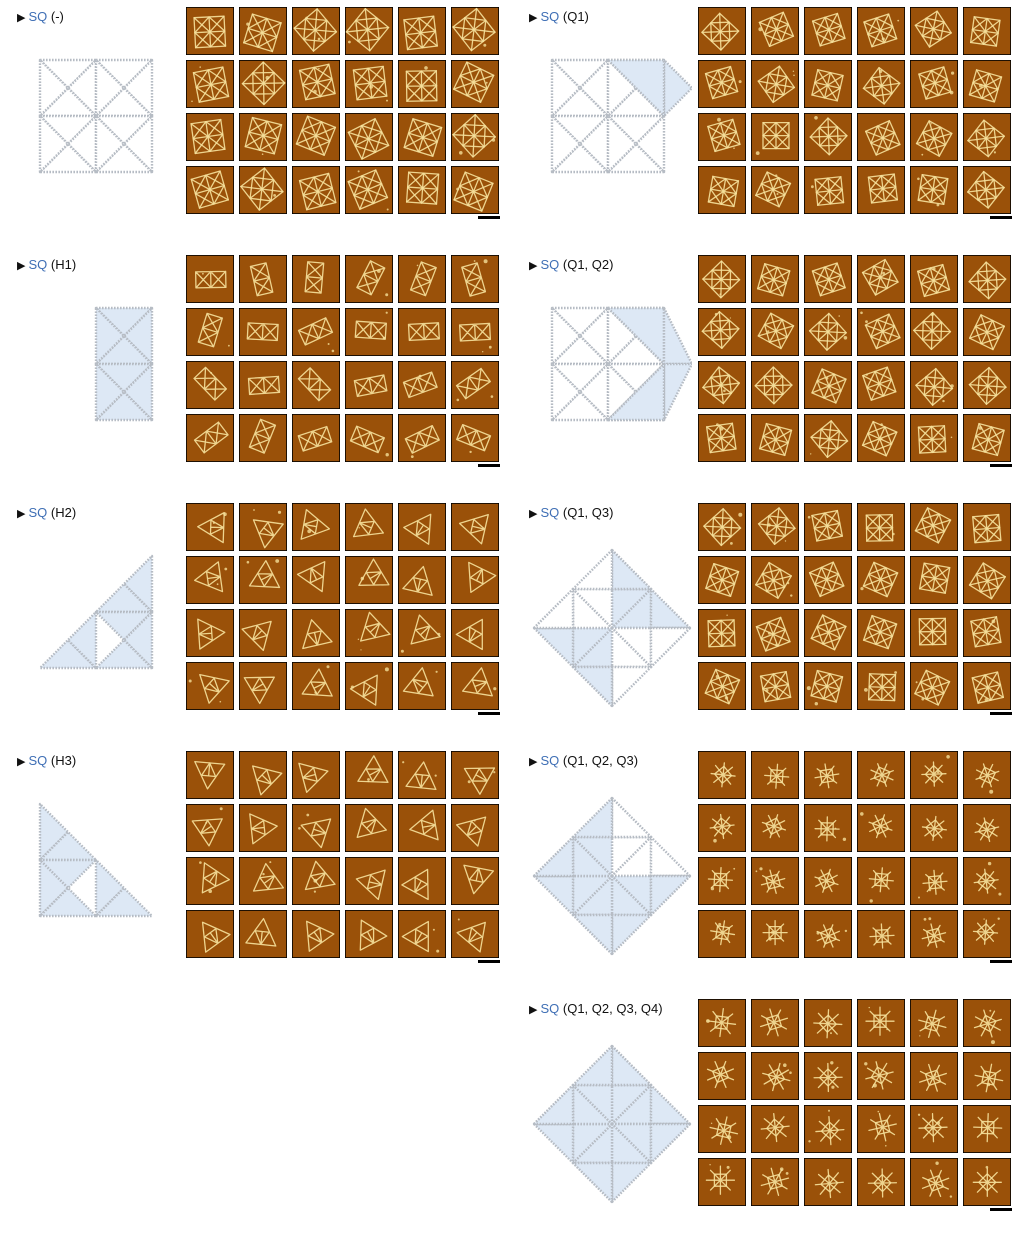 This screenshot has width=1024, height=1240. I want to click on panel-sq-h2: ▶ SQ (H2), so click(256, 620).